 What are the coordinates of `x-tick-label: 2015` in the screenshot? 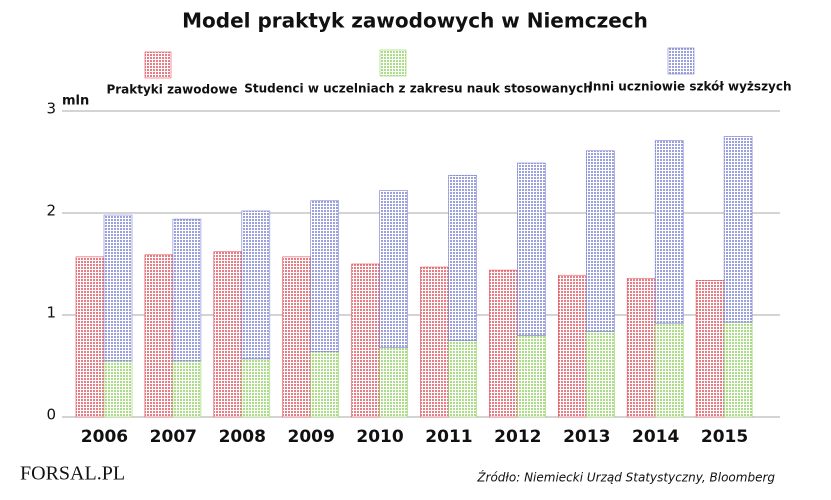 It's located at (724, 437).